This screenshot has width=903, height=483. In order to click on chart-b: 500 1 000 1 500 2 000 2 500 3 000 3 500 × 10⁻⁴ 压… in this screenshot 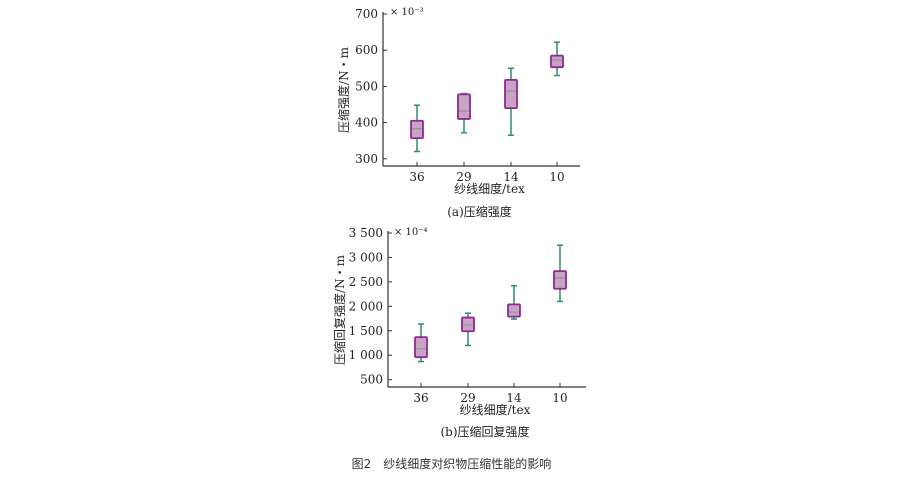, I will do `click(459, 332)`.